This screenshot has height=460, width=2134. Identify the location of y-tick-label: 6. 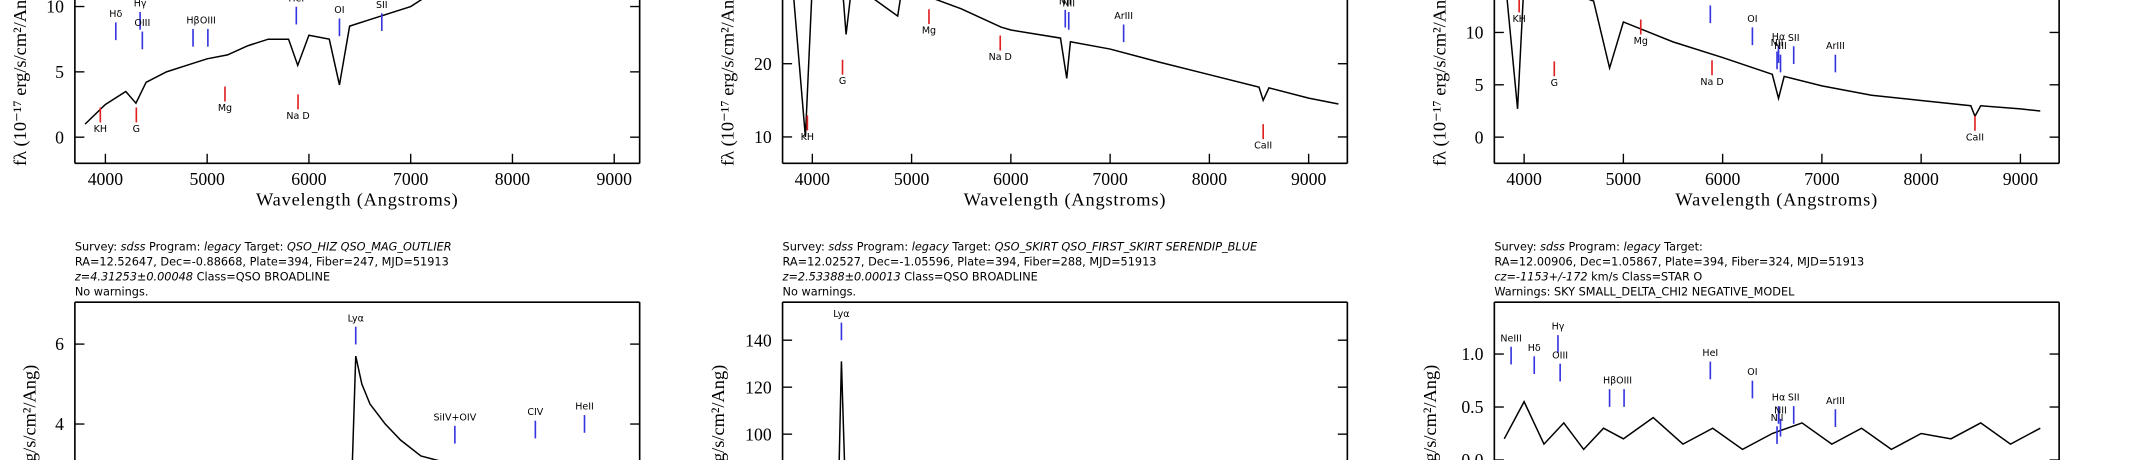
(59, 344).